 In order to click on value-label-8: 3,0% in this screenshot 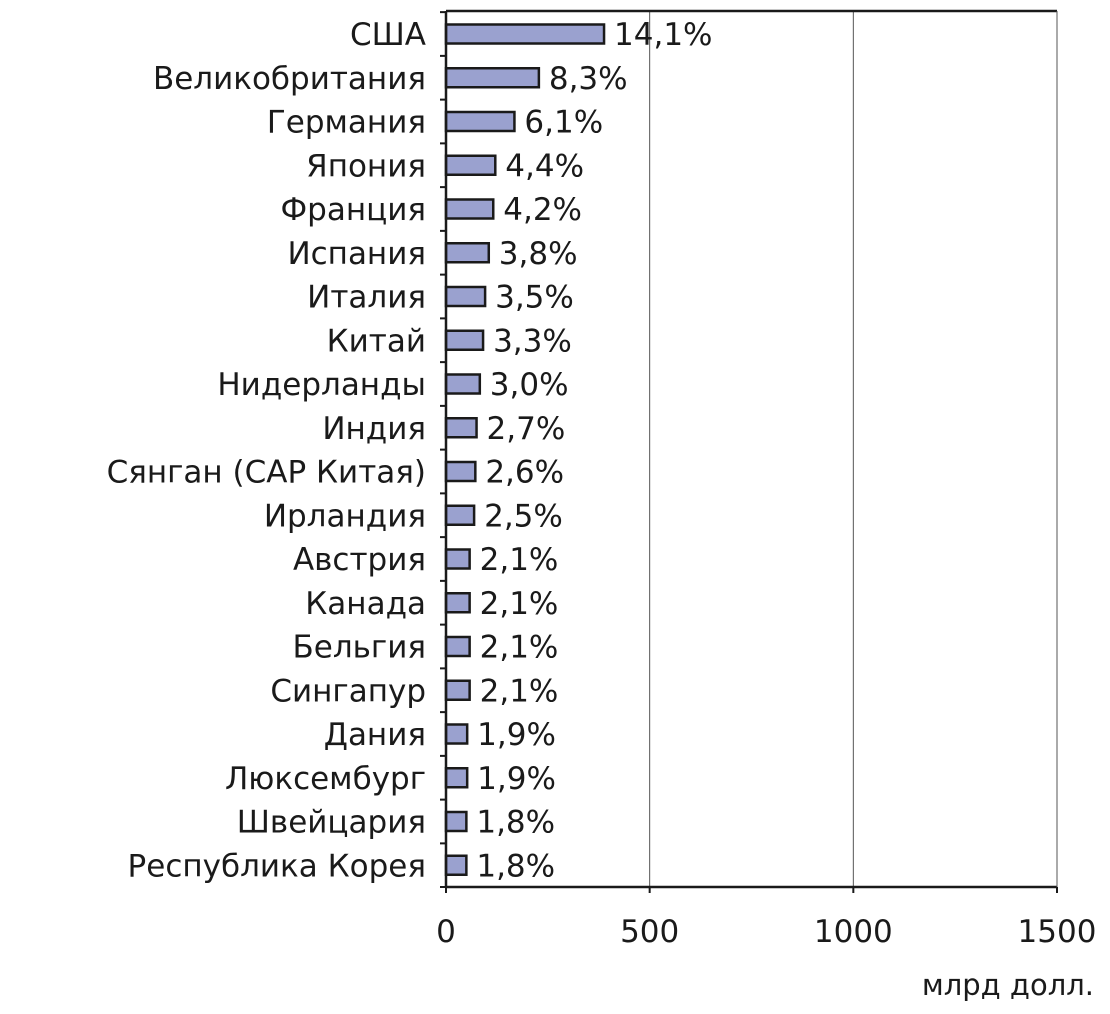, I will do `click(529, 385)`.